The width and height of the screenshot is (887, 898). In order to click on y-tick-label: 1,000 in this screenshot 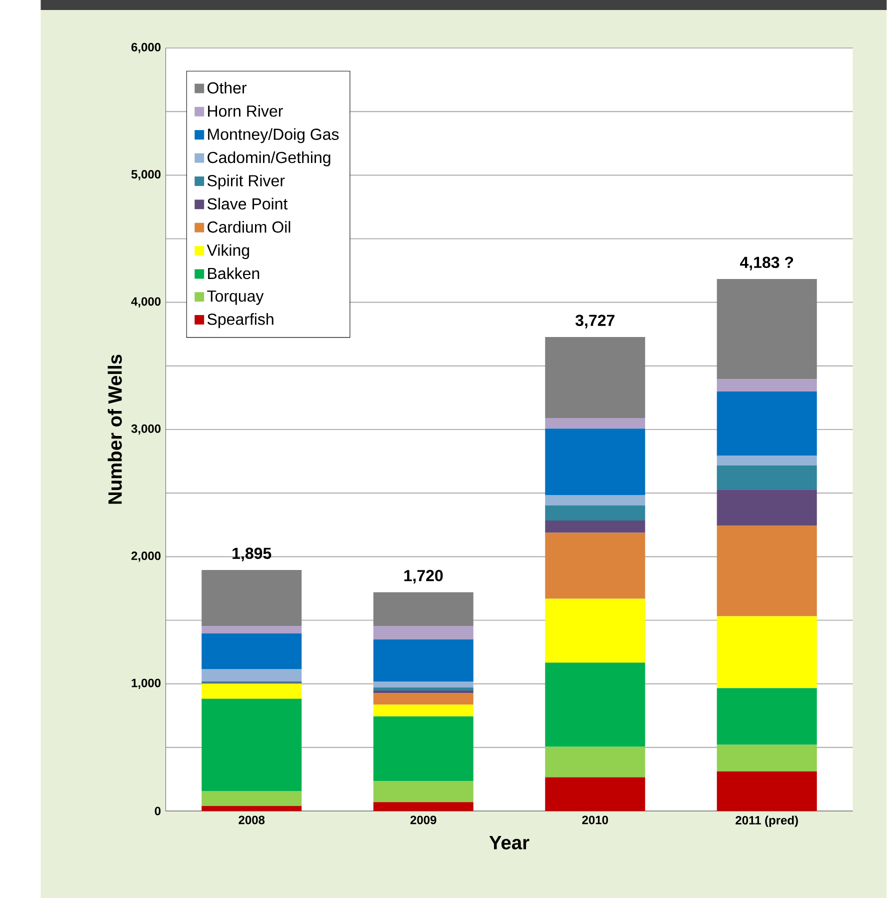, I will do `click(146, 683)`.